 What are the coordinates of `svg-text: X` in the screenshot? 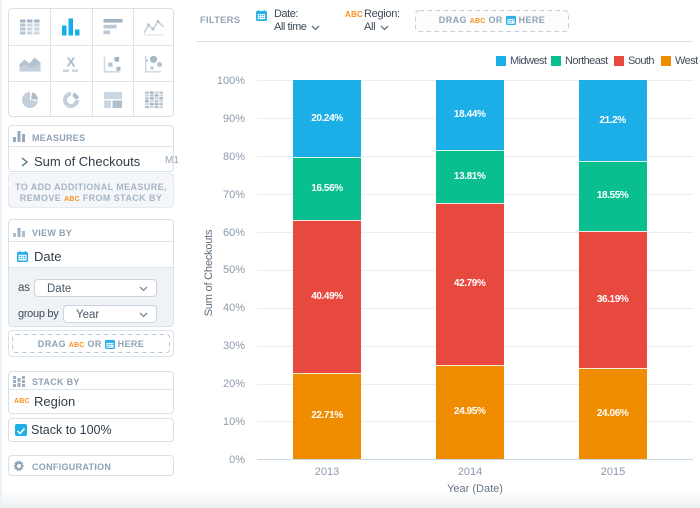 It's located at (71, 62).